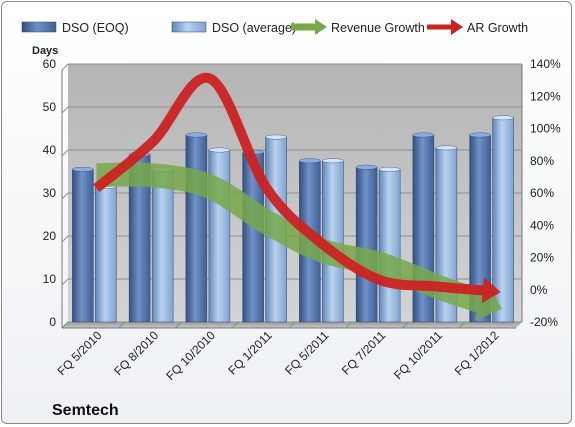 Image resolution: width=575 pixels, height=427 pixels. Describe the element at coordinates (497, 28) in the screenshot. I see `legend-label-ar-growth: AR Growth` at that location.